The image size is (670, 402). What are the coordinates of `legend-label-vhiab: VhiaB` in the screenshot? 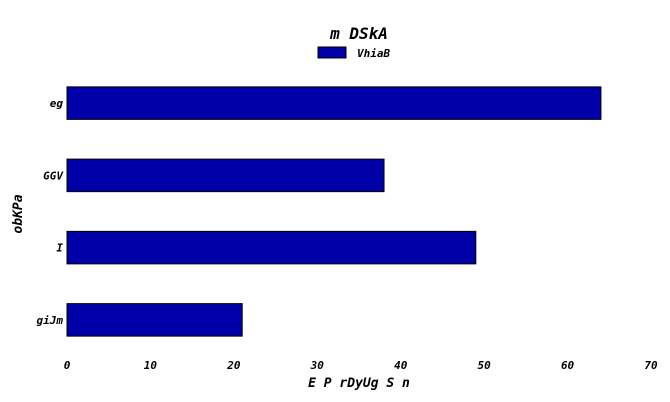 It's located at (373, 53).